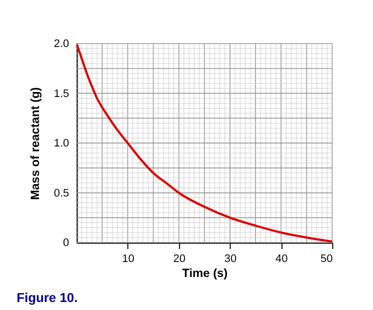  I want to click on y-tick-label: 1.0, so click(62, 144).